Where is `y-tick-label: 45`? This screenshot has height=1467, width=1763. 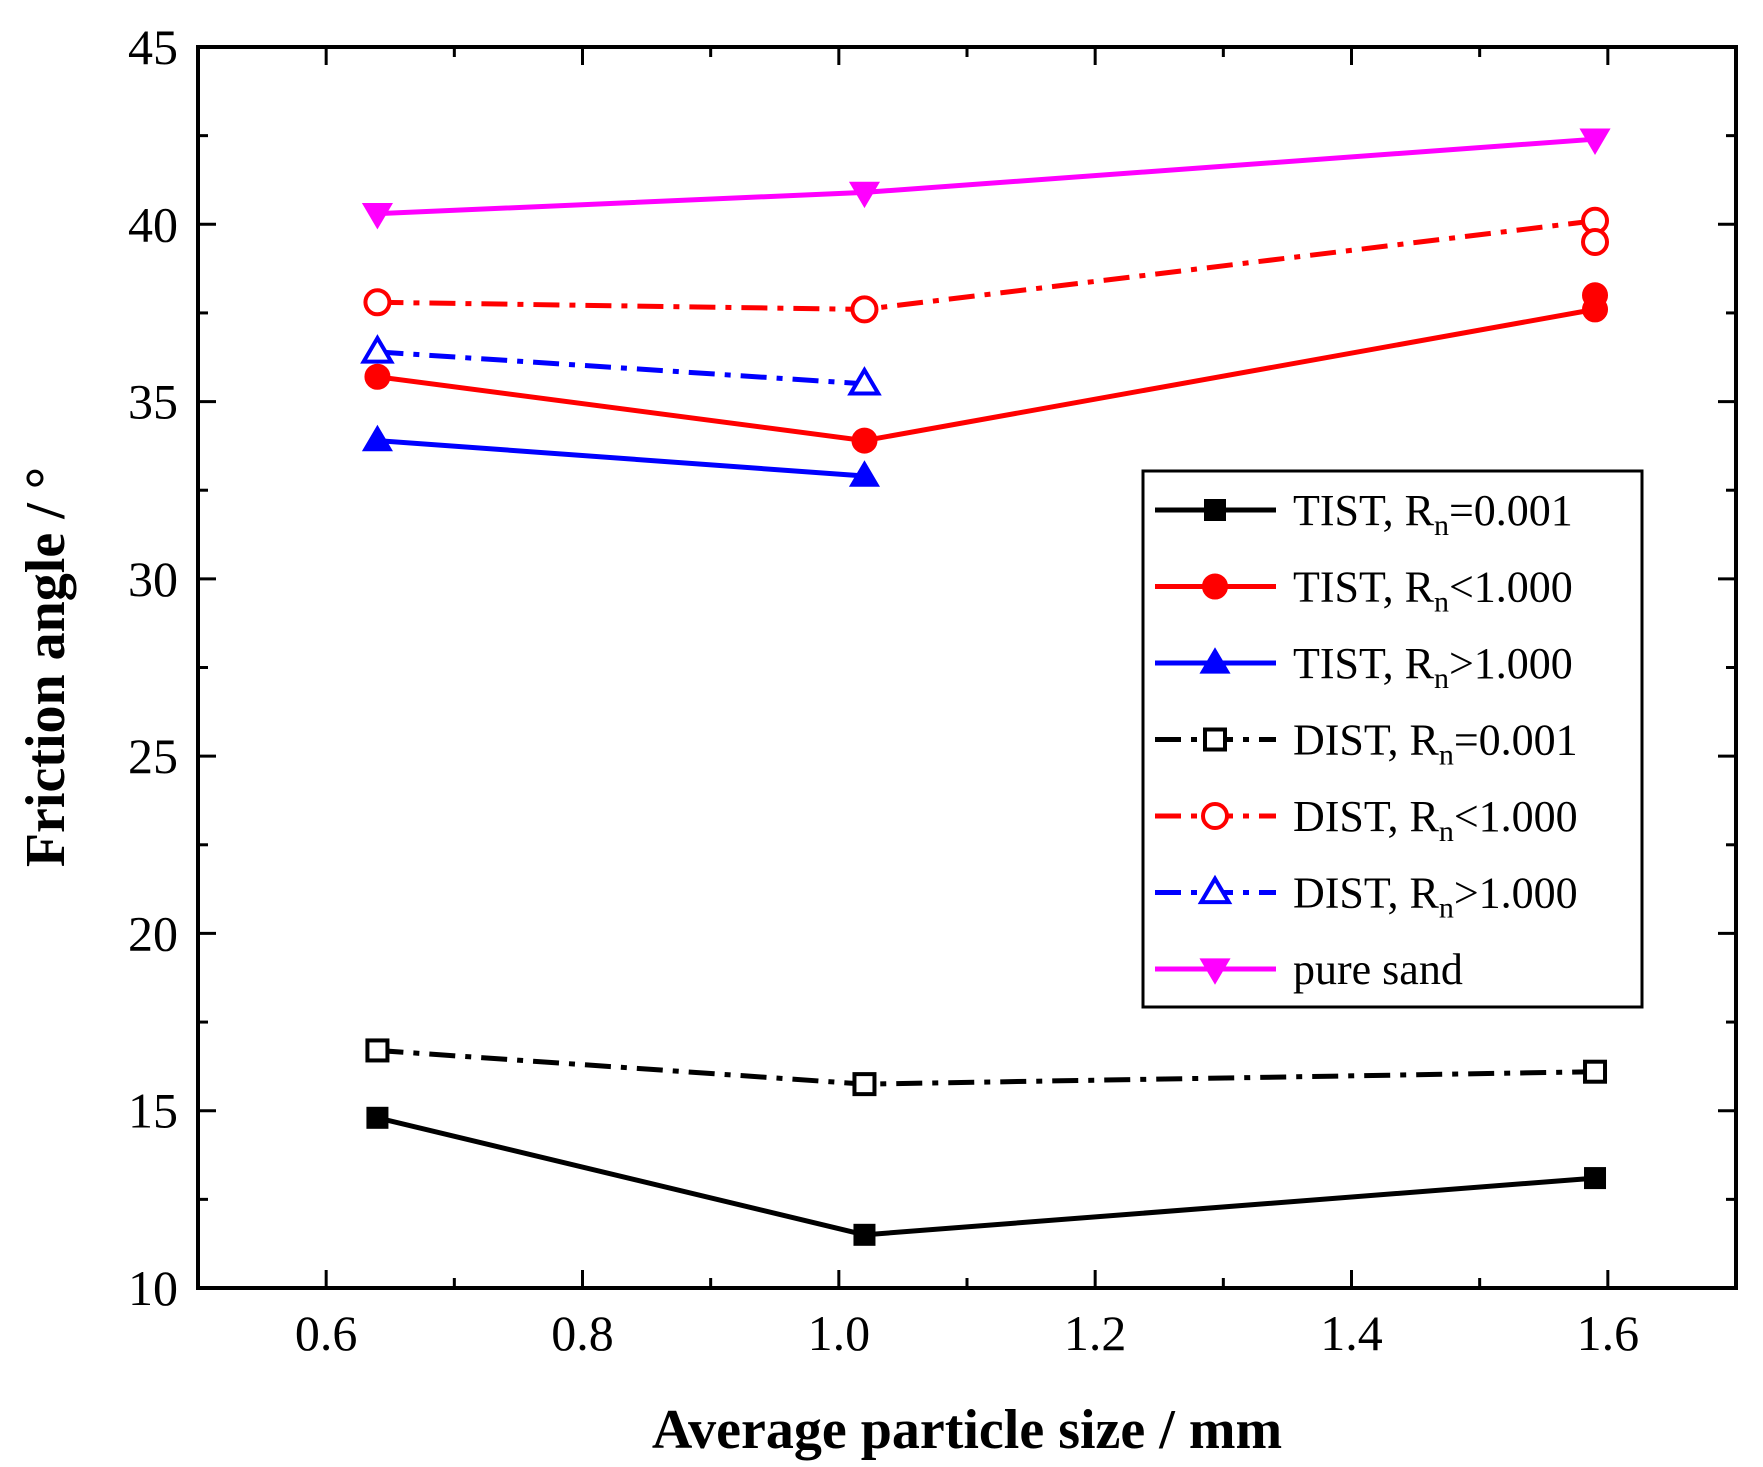
y-tick-label: 45 is located at coordinates (153, 47).